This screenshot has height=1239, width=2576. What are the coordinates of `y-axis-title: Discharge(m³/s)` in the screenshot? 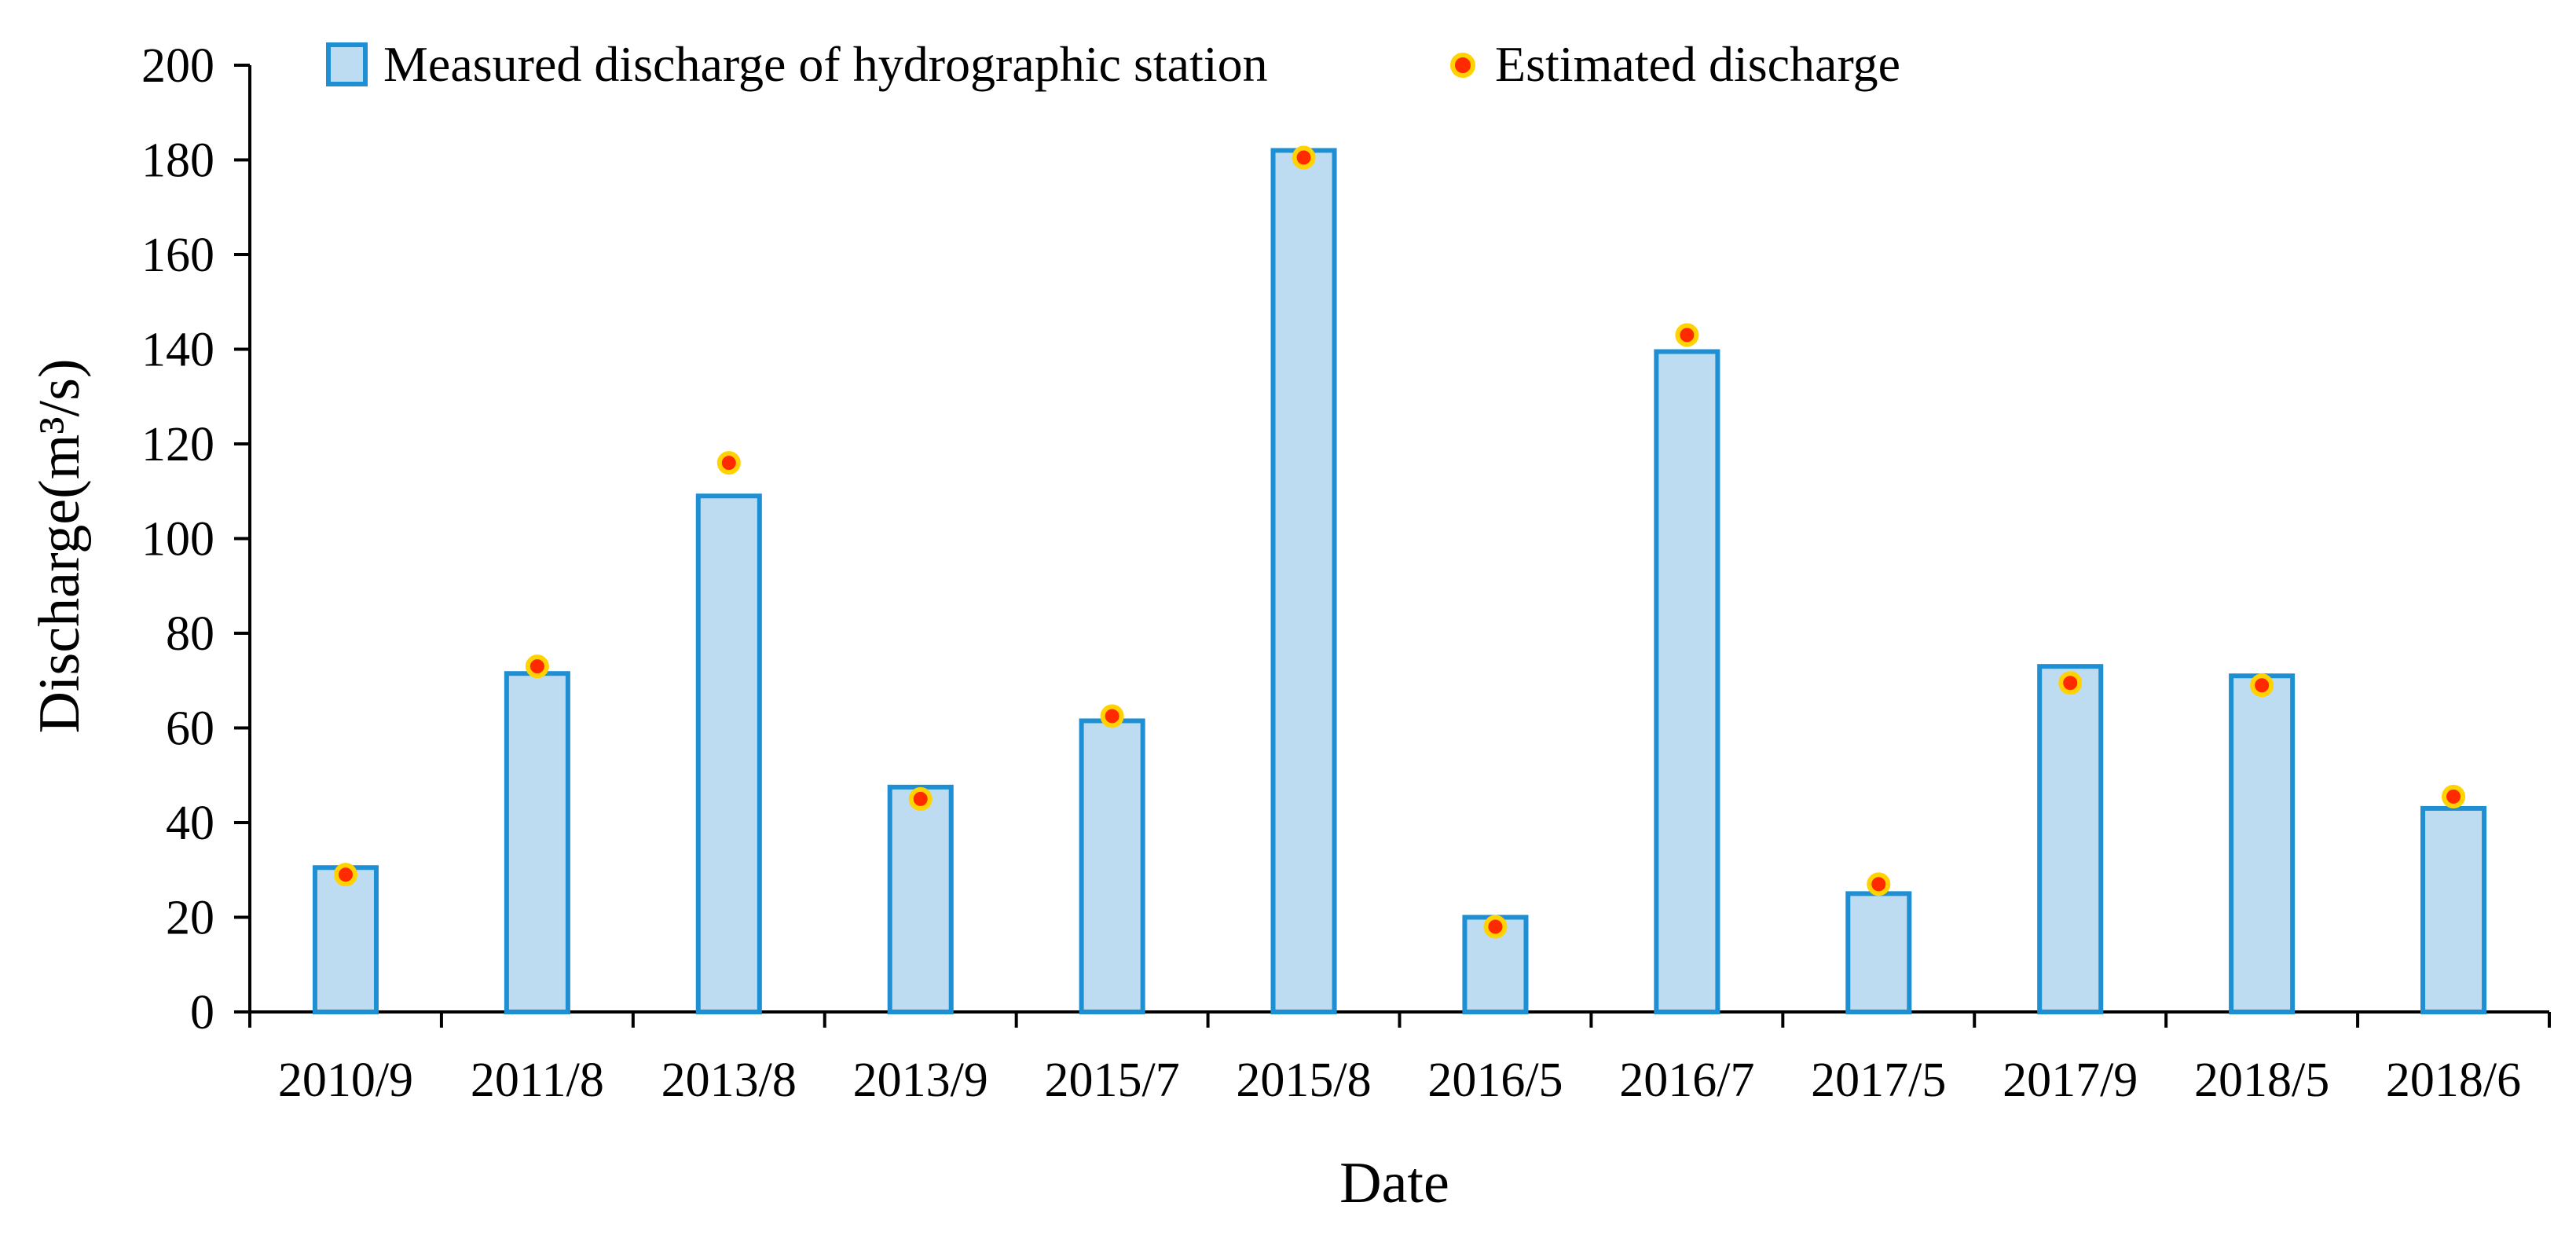 It's located at (60, 545).